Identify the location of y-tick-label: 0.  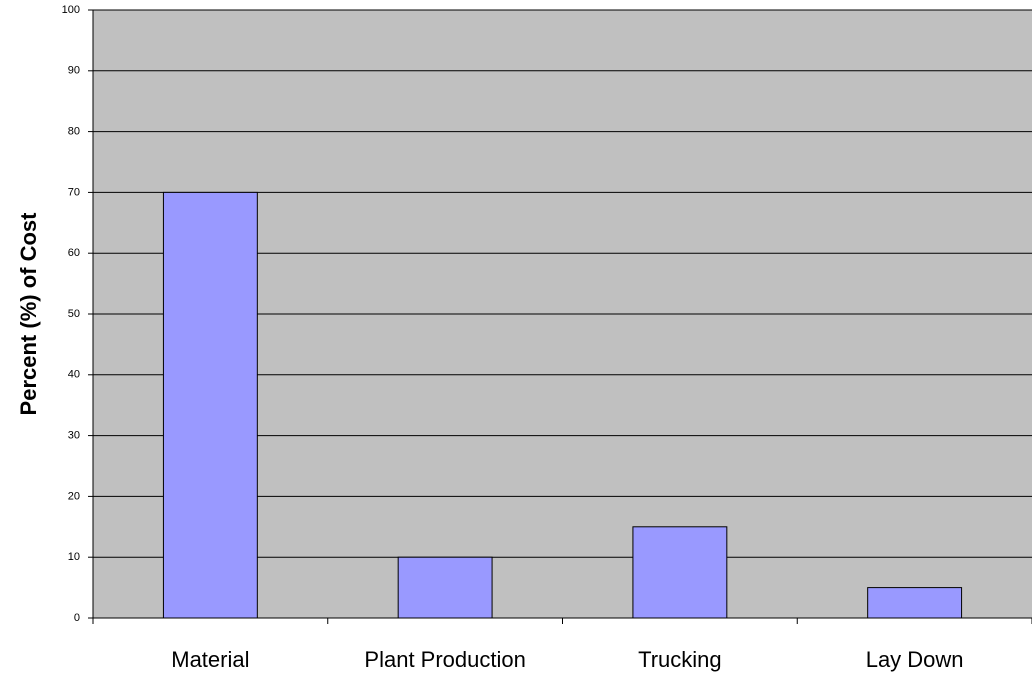
(77, 618).